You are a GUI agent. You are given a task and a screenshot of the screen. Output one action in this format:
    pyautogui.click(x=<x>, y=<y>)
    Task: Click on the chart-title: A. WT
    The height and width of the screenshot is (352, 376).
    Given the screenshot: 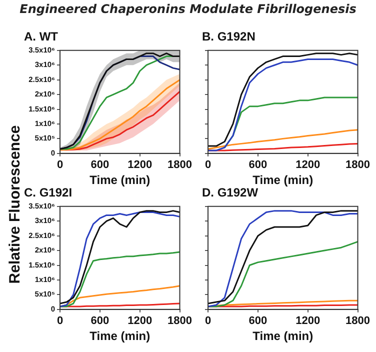 What is the action you would take?
    pyautogui.click(x=41, y=37)
    